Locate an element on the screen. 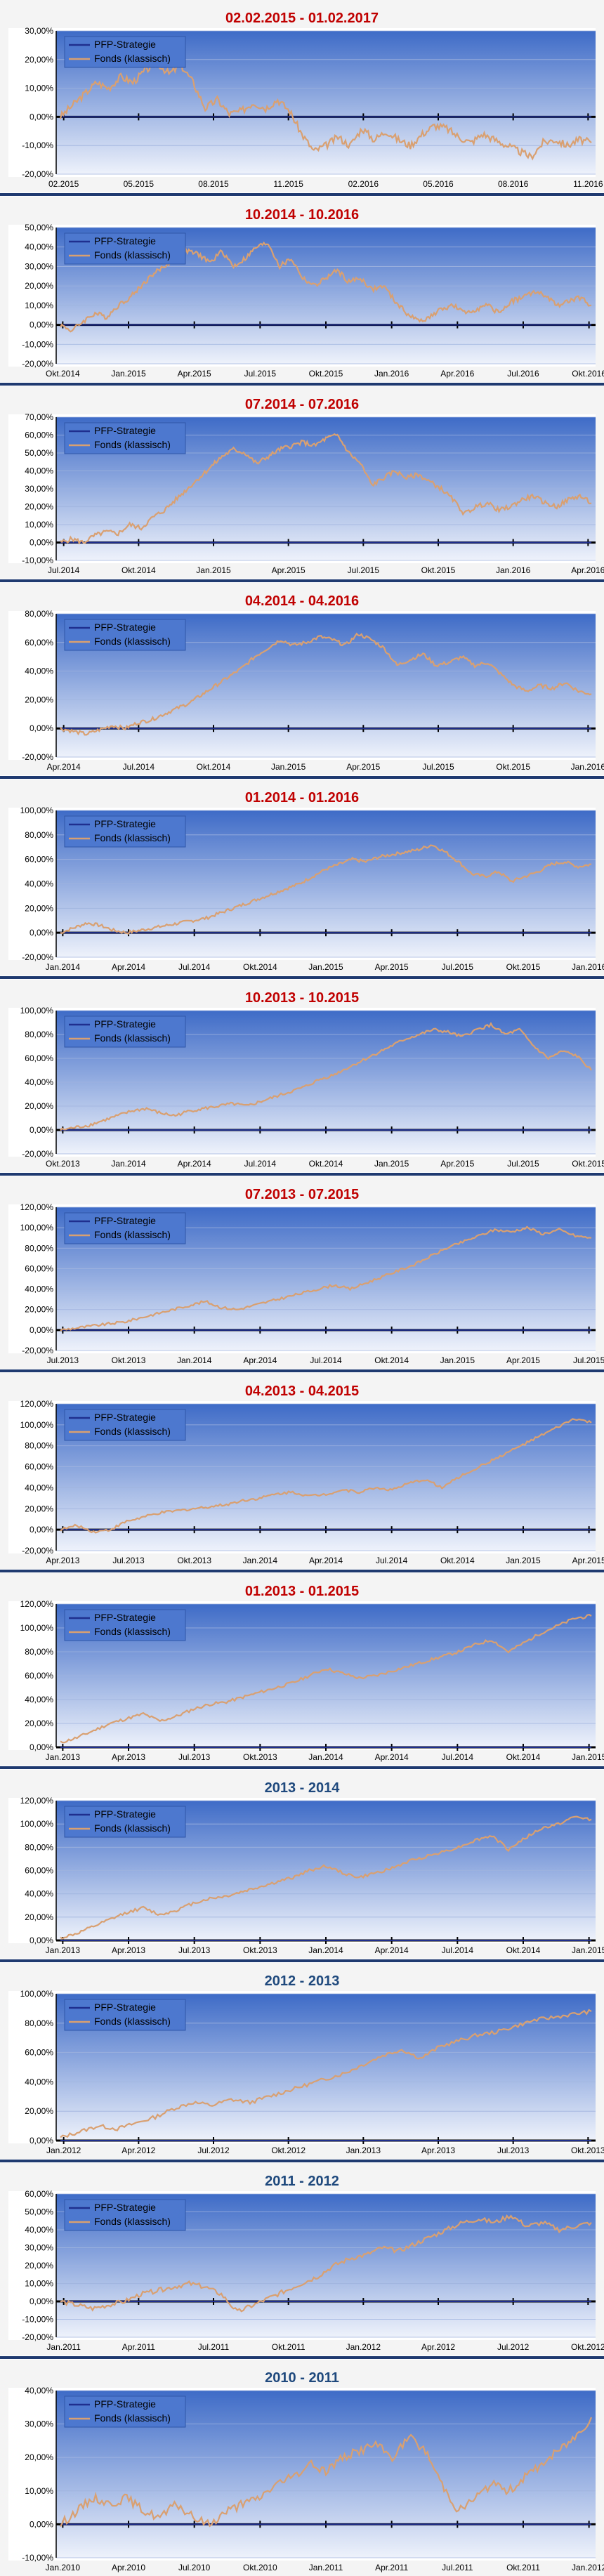 The width and height of the screenshot is (604, 2576). x-tick-label: Apr.2011 is located at coordinates (138, 2347).